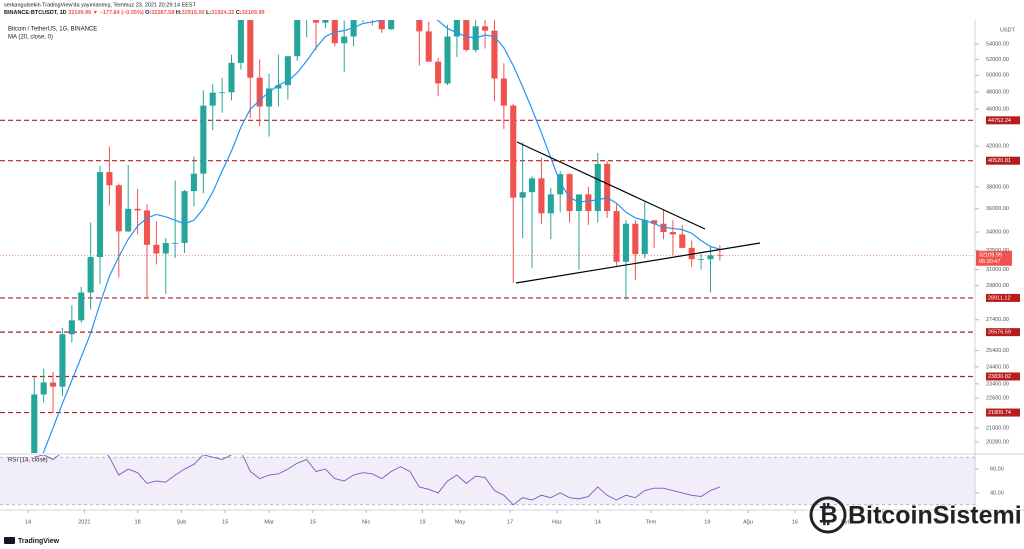  Describe the element at coordinates (997, 232) in the screenshot. I see `y-tick-label: 34000.00` at that location.